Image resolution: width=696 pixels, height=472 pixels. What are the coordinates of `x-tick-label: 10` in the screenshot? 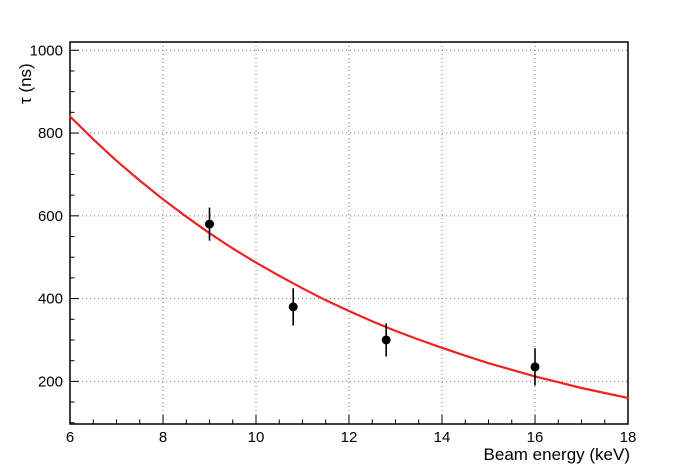 It's located at (256, 437).